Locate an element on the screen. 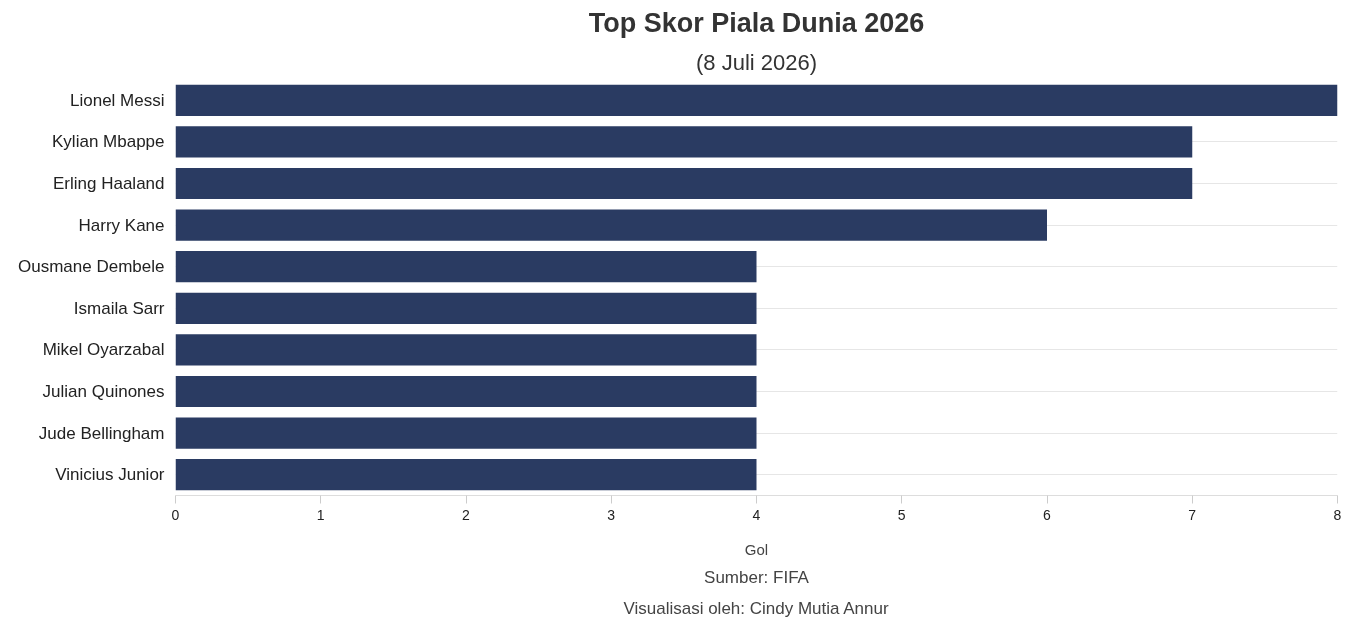 This screenshot has width=1358, height=622. y-tick-label: Jude Bellingham is located at coordinates (101, 433).